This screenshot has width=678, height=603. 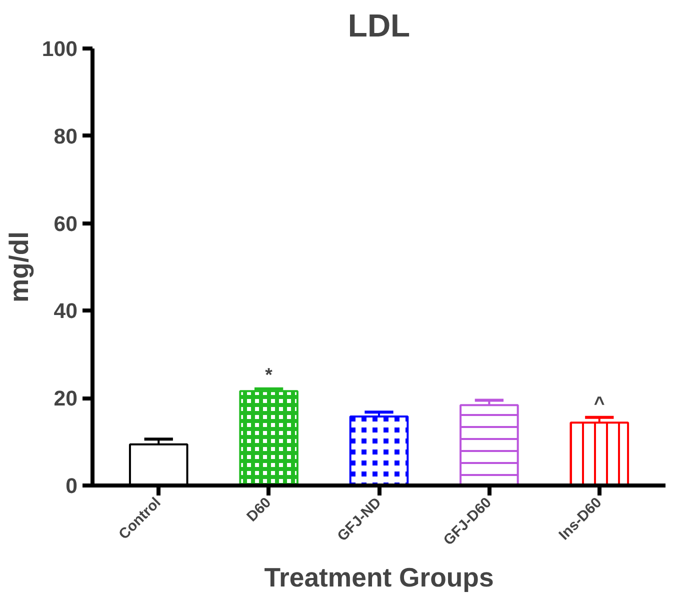 What do you see at coordinates (66, 136) in the screenshot?
I see `y-tick-label: 80` at bounding box center [66, 136].